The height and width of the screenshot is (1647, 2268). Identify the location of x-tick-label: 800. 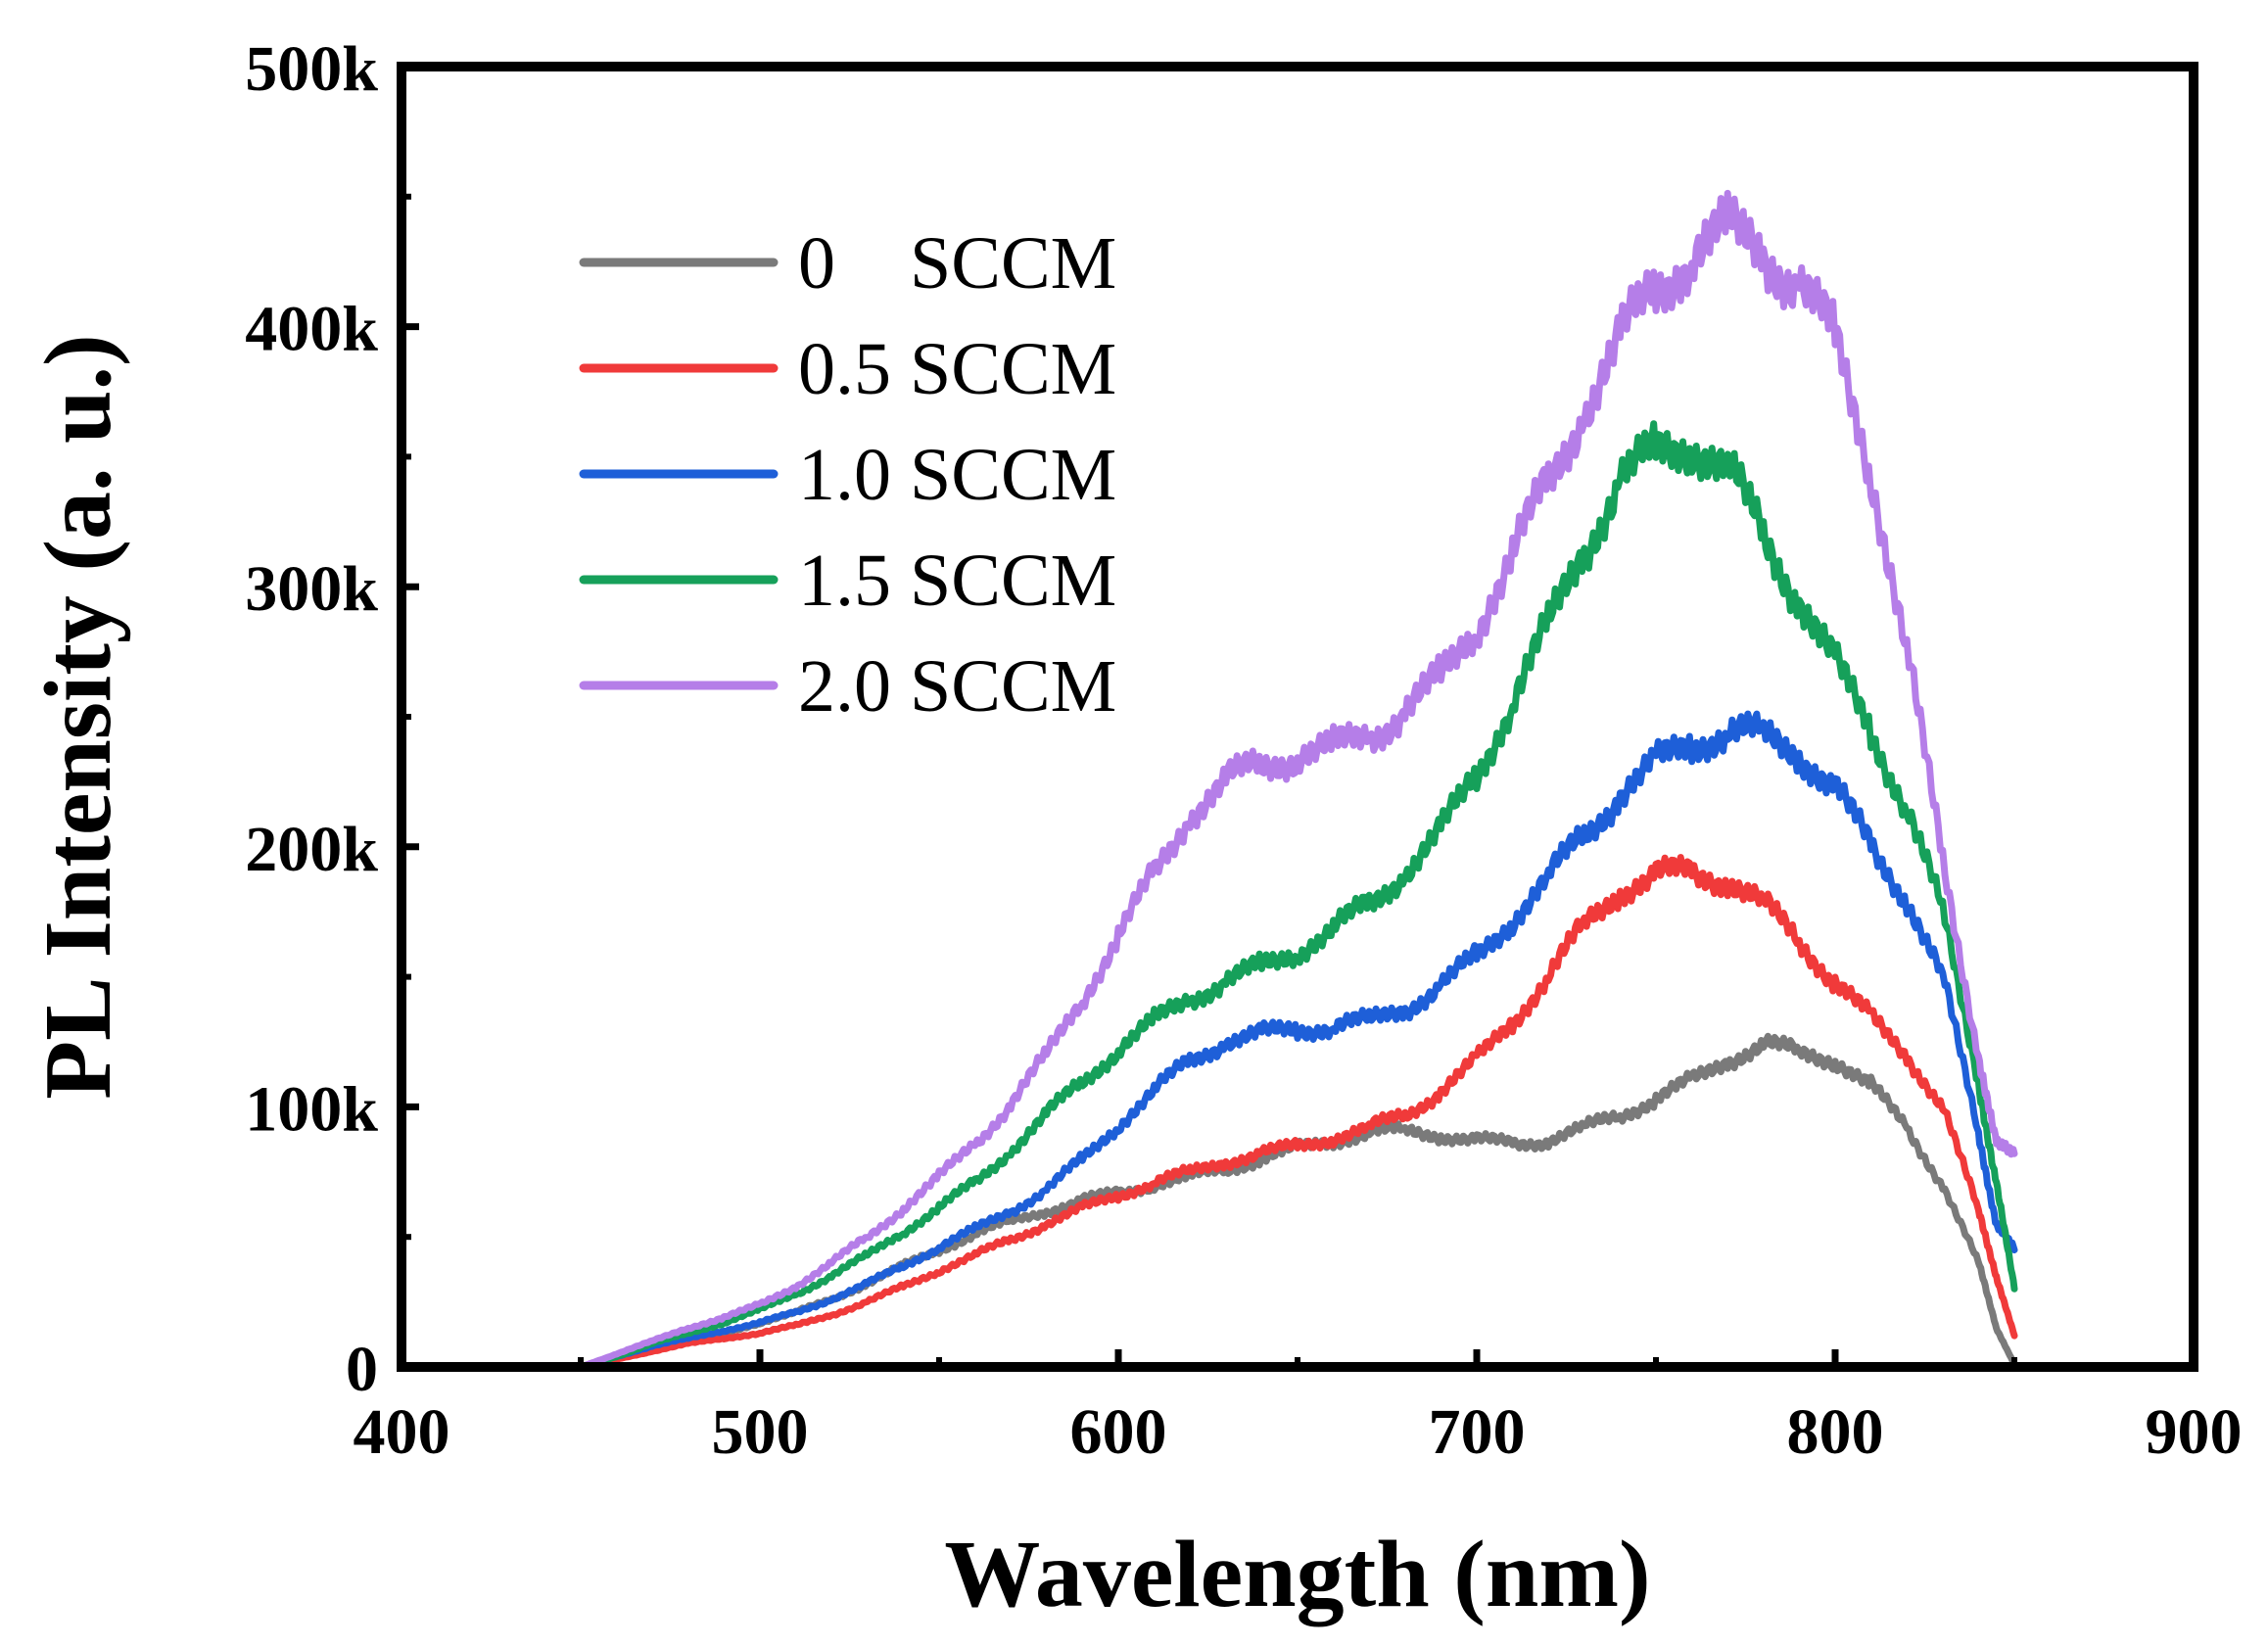
(1835, 1432).